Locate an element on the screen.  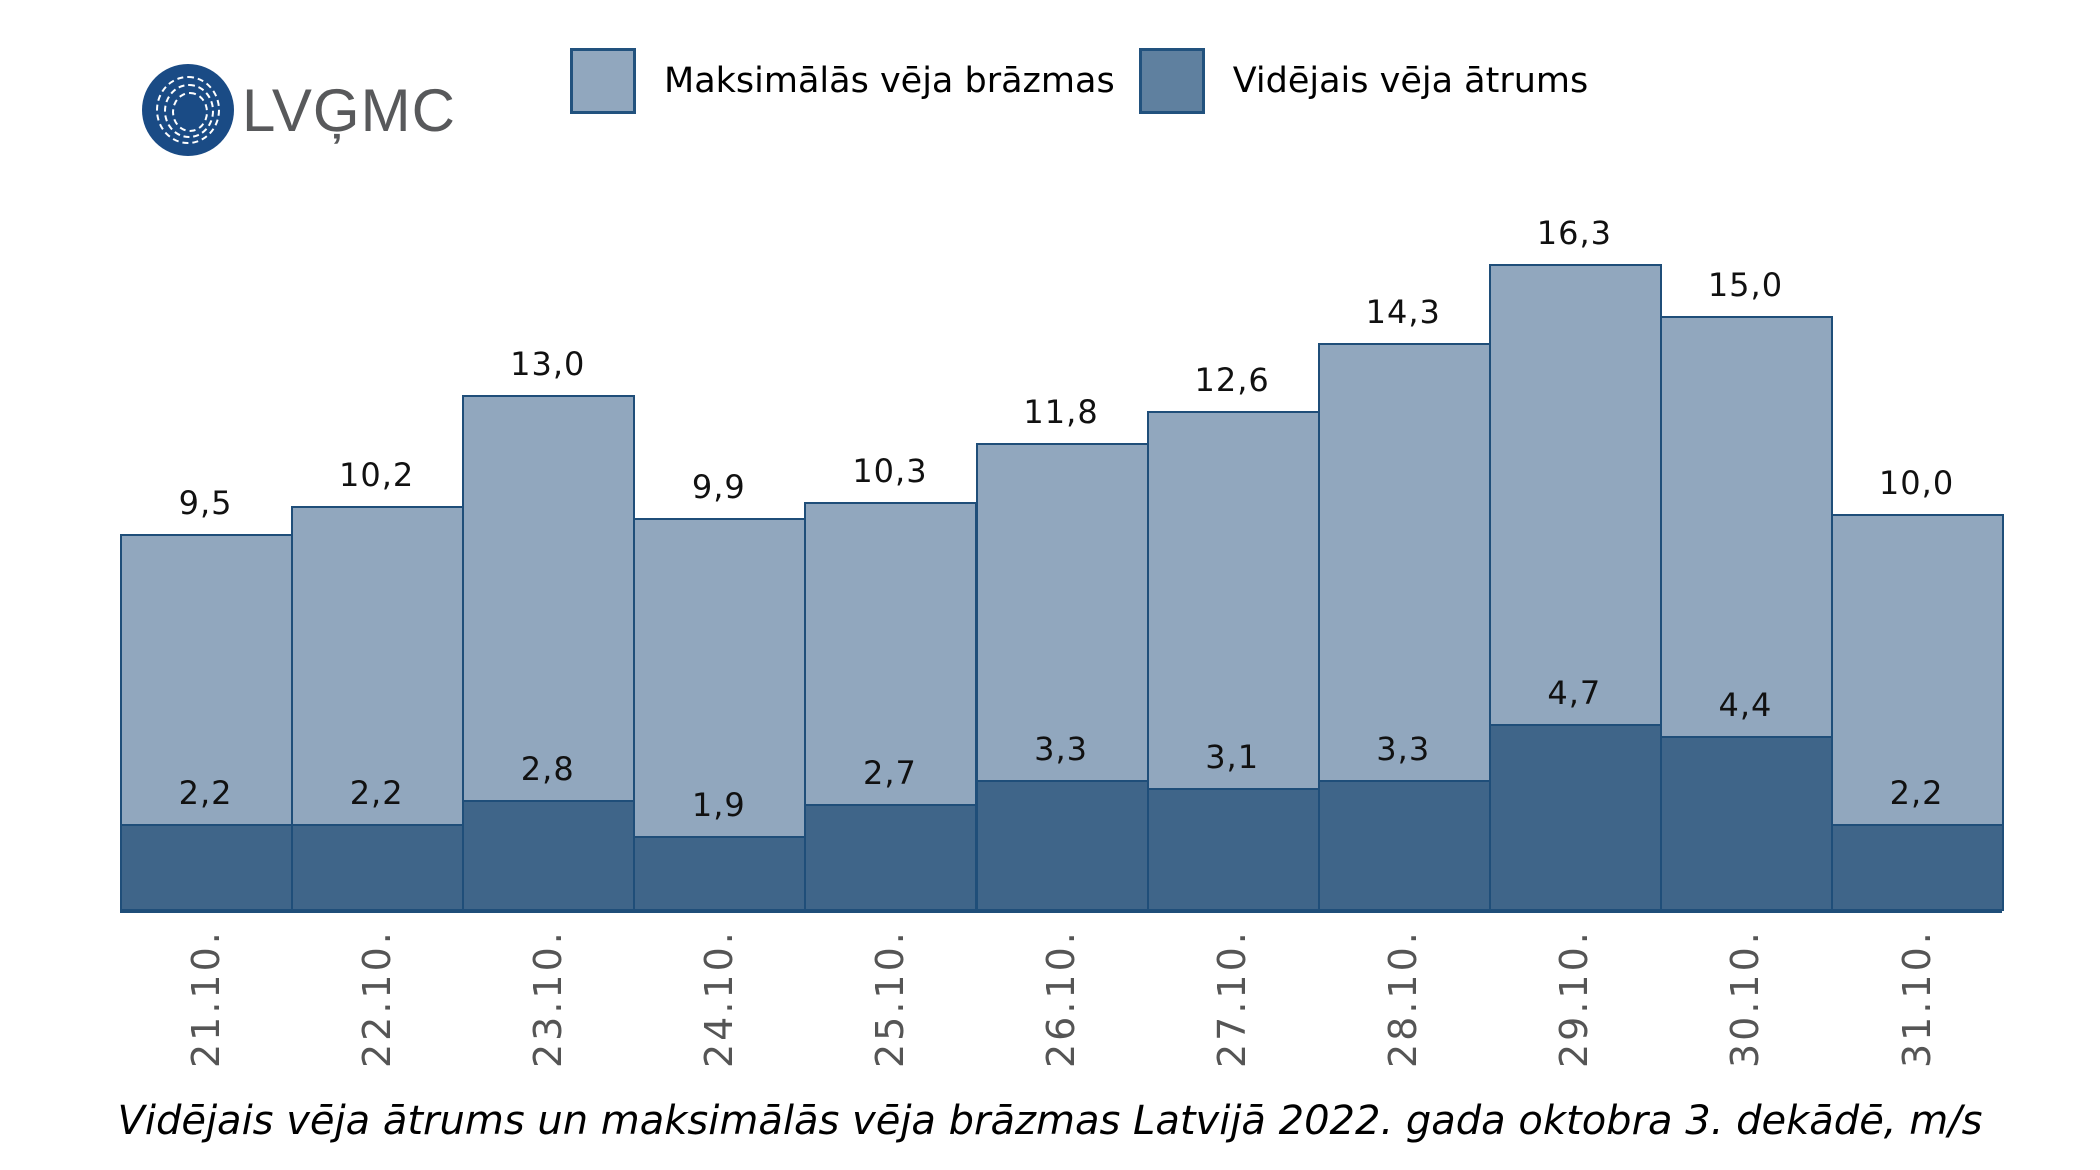
lvgmc-logo: LVĢMC is located at coordinates (299, 110).